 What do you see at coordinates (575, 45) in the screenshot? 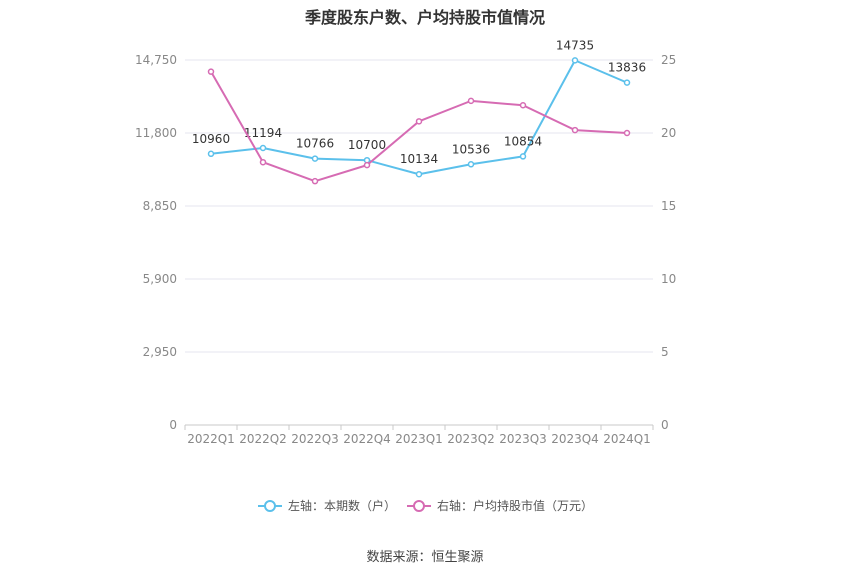
I see `data-label: 14735` at bounding box center [575, 45].